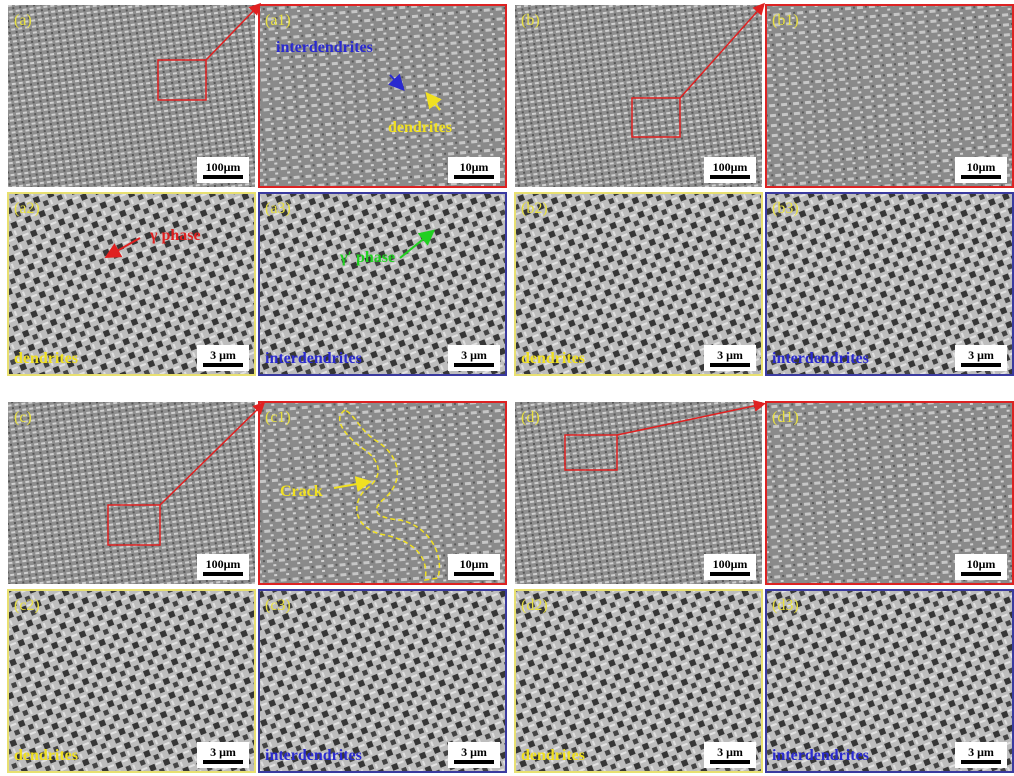  I want to click on panel-label: (a2), so click(27, 208).